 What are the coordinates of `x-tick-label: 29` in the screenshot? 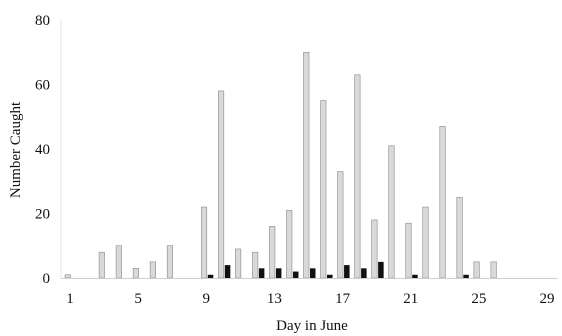 It's located at (547, 299).